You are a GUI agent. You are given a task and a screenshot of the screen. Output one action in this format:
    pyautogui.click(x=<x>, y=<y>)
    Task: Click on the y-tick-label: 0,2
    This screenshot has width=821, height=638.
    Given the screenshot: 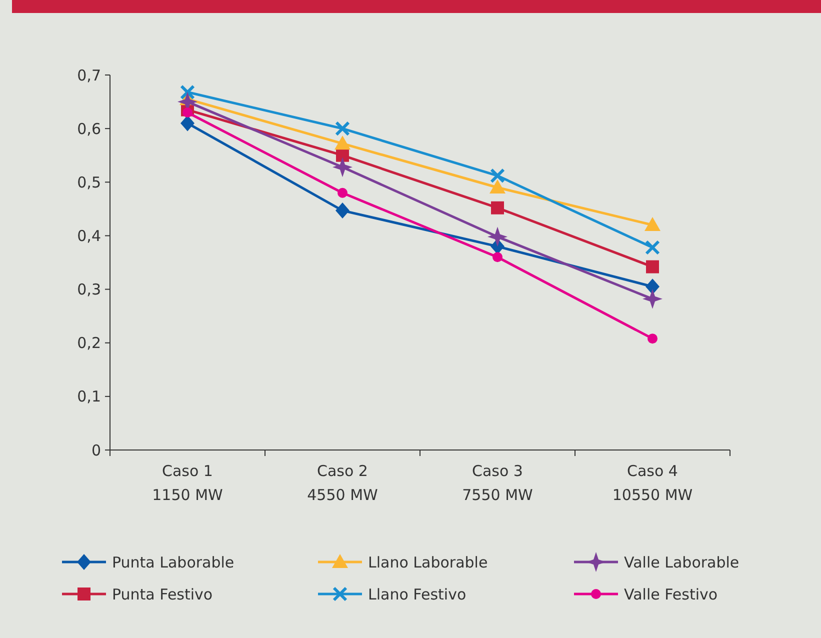 What is the action you would take?
    pyautogui.click(x=89, y=343)
    